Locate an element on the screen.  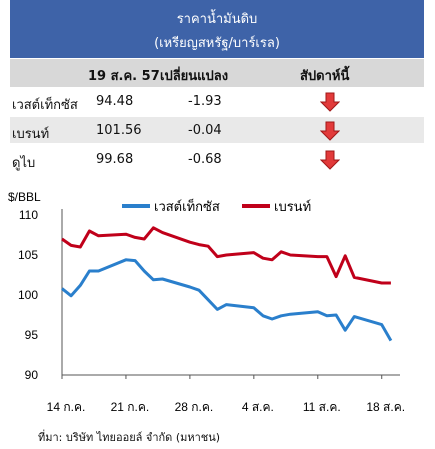
row-name: ดูไบ is located at coordinates (24, 163).